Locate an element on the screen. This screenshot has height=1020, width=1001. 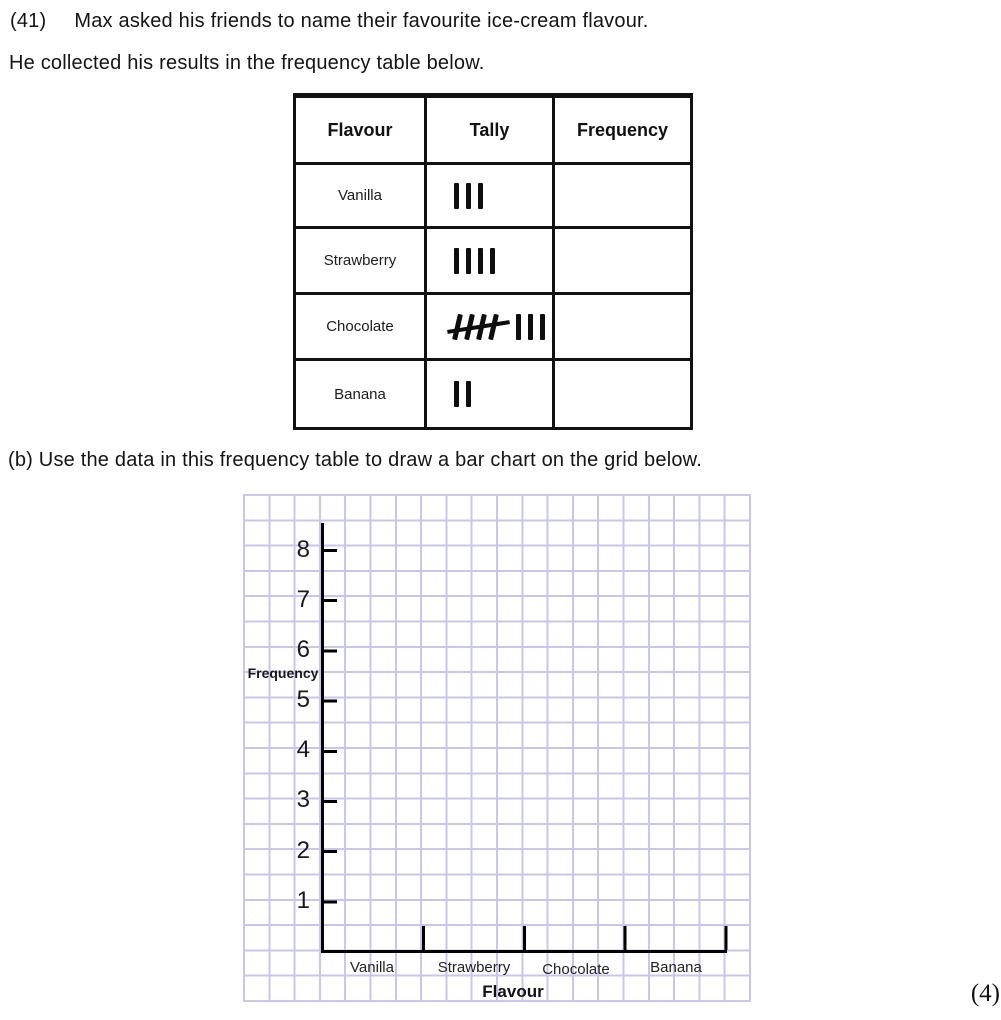
flavour-cell: Vanilla is located at coordinates (360, 195).